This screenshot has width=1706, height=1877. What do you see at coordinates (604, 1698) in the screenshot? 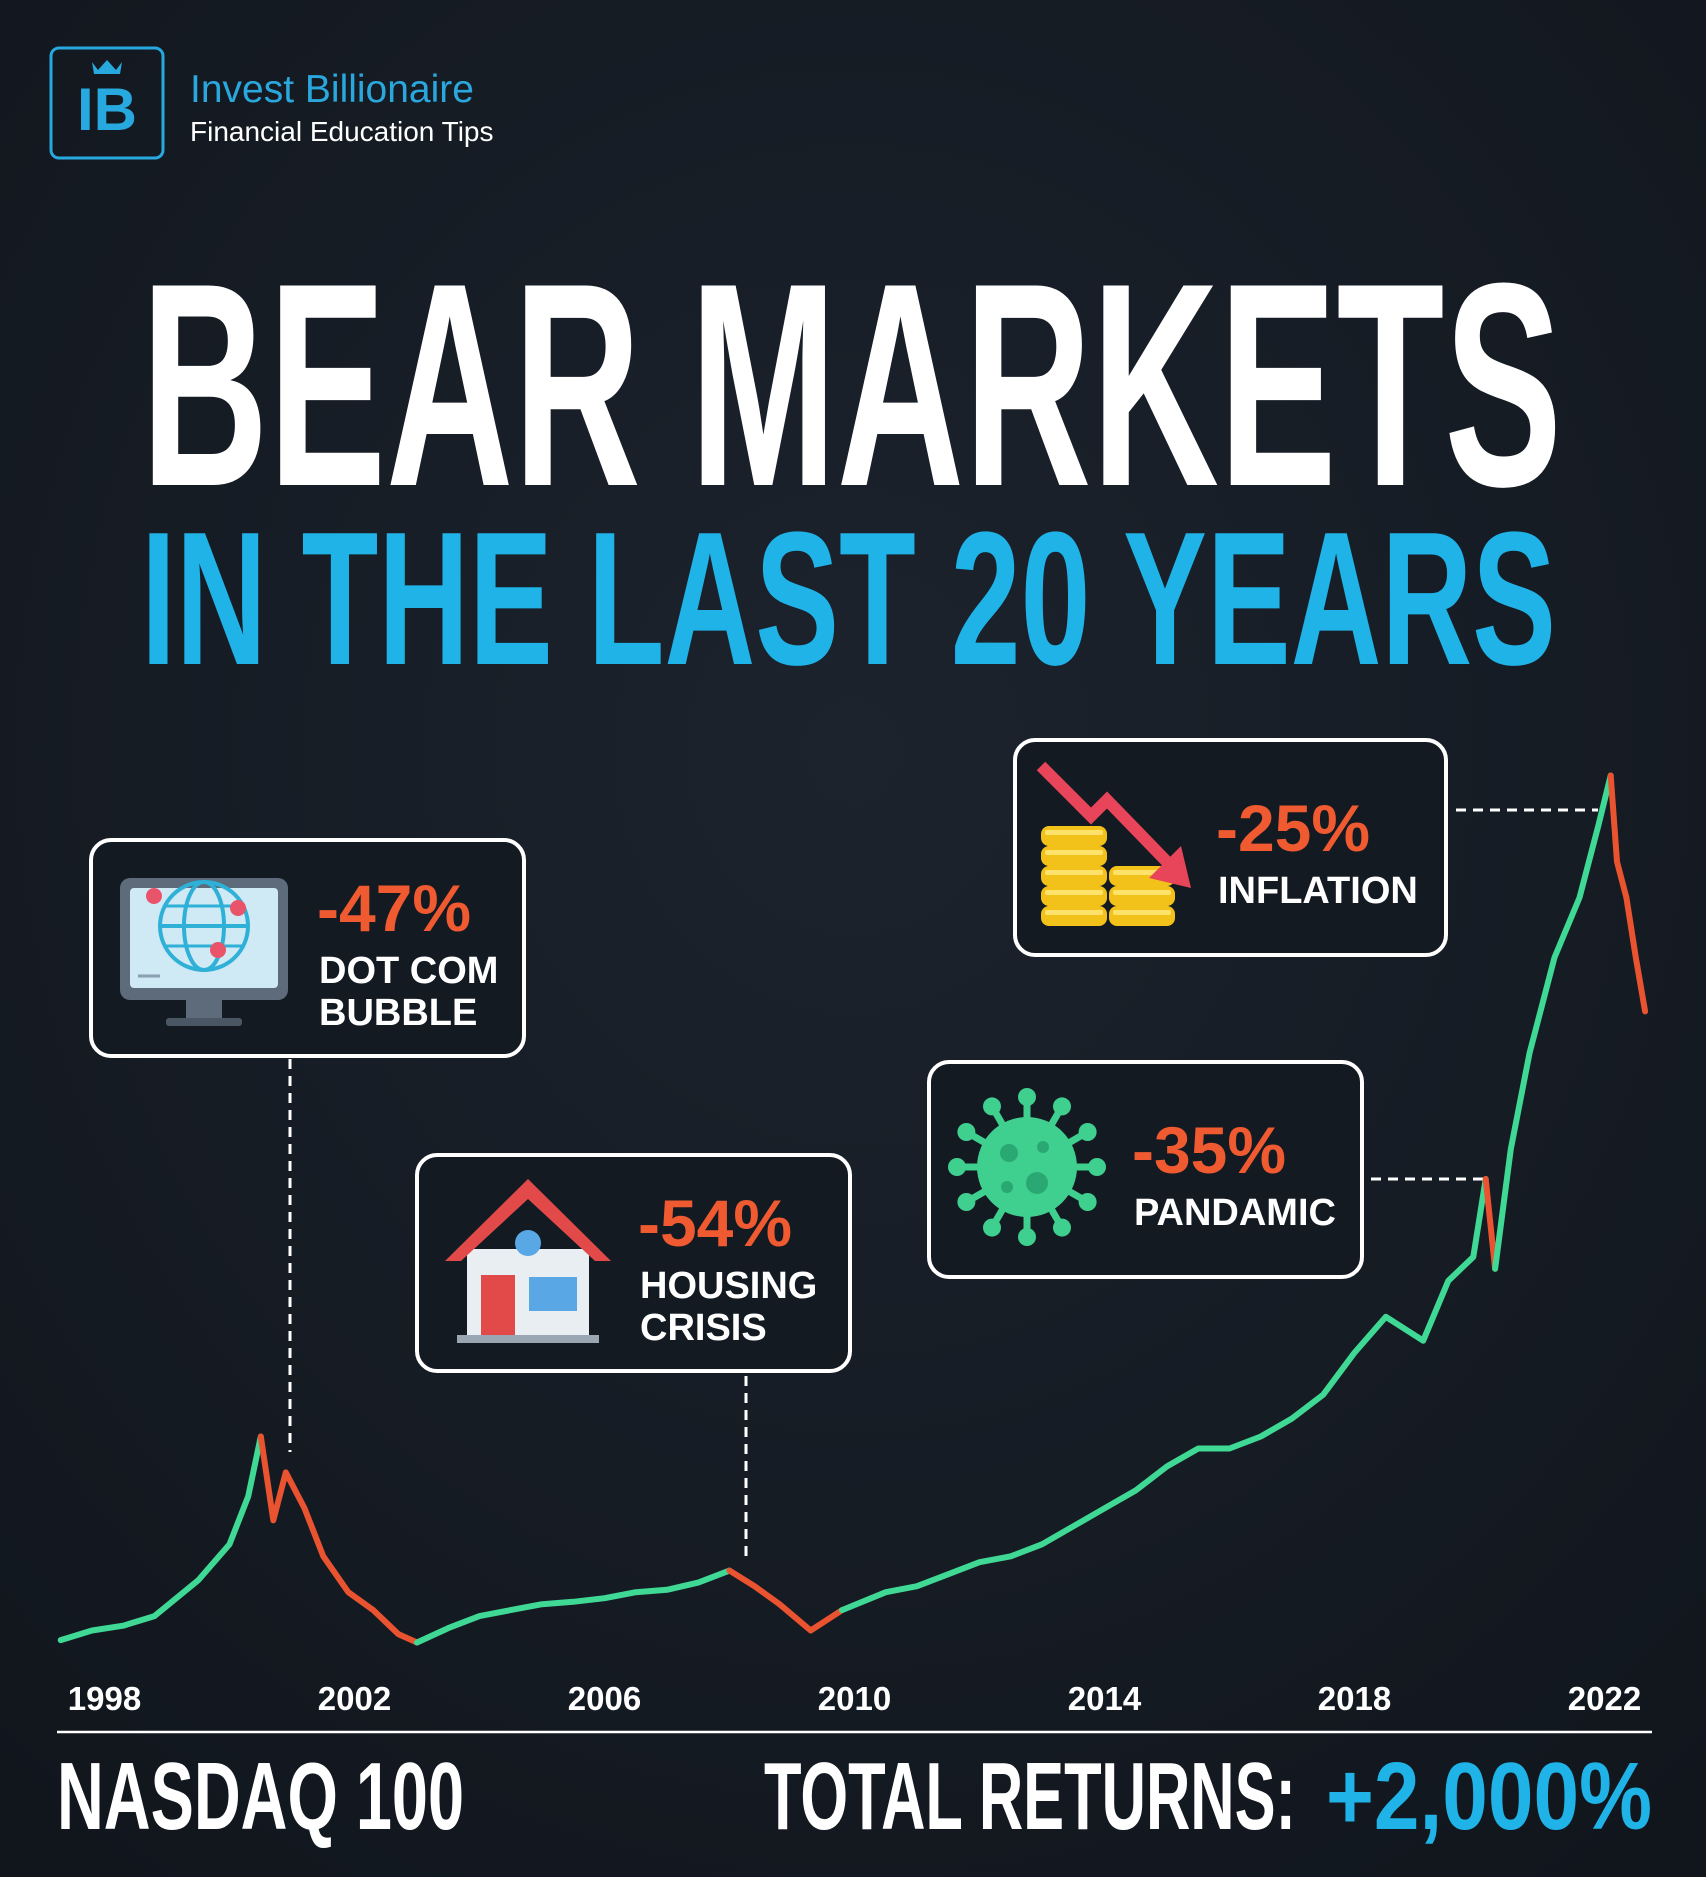
I see `x-tick-label: 2006` at bounding box center [604, 1698].